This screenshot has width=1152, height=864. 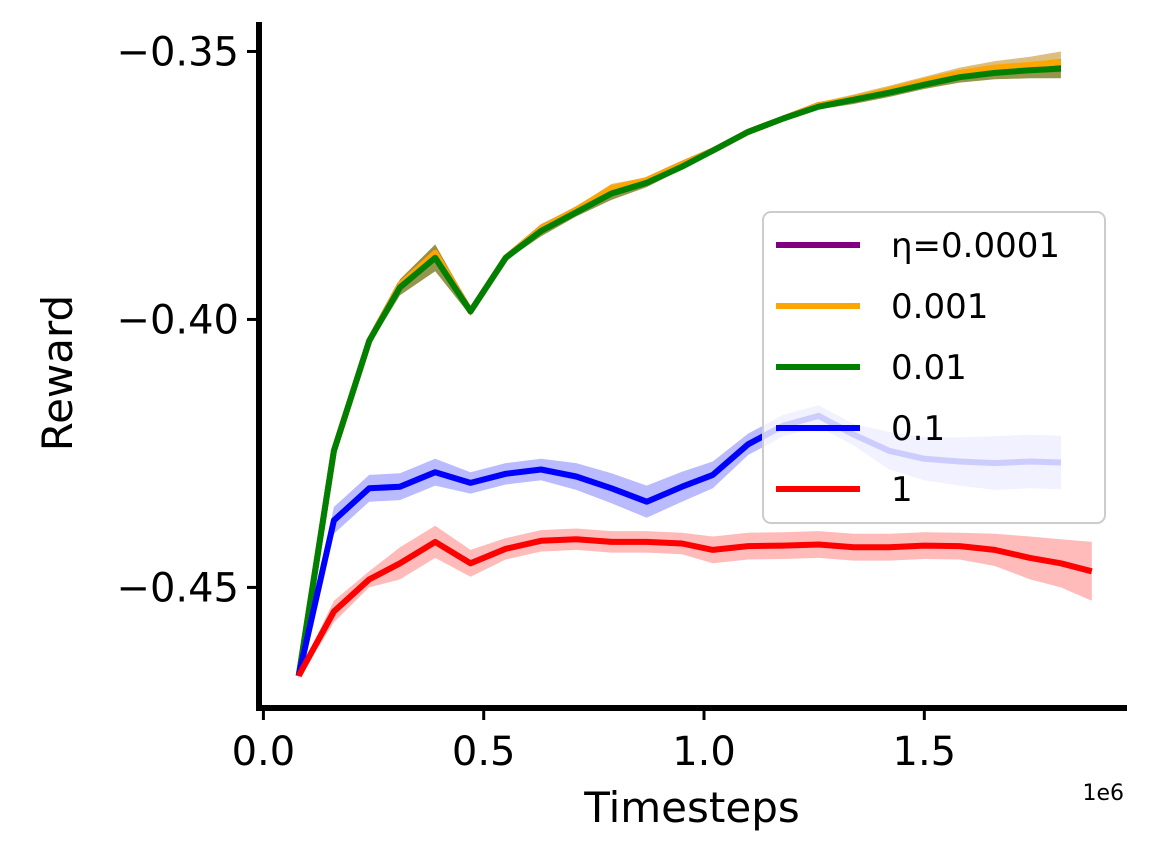 I want to click on legend-label-0: η=0.0001, so click(x=975, y=246).